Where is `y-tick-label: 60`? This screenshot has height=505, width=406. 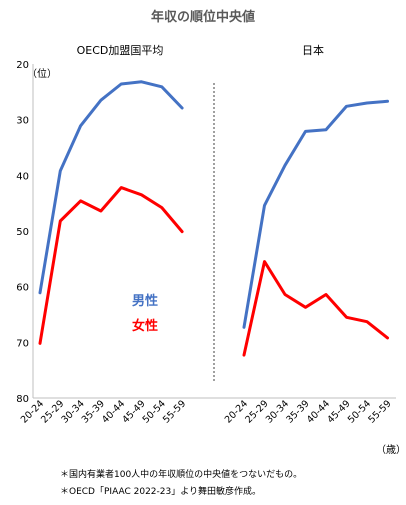 y-tick-label: 60 is located at coordinates (22, 288).